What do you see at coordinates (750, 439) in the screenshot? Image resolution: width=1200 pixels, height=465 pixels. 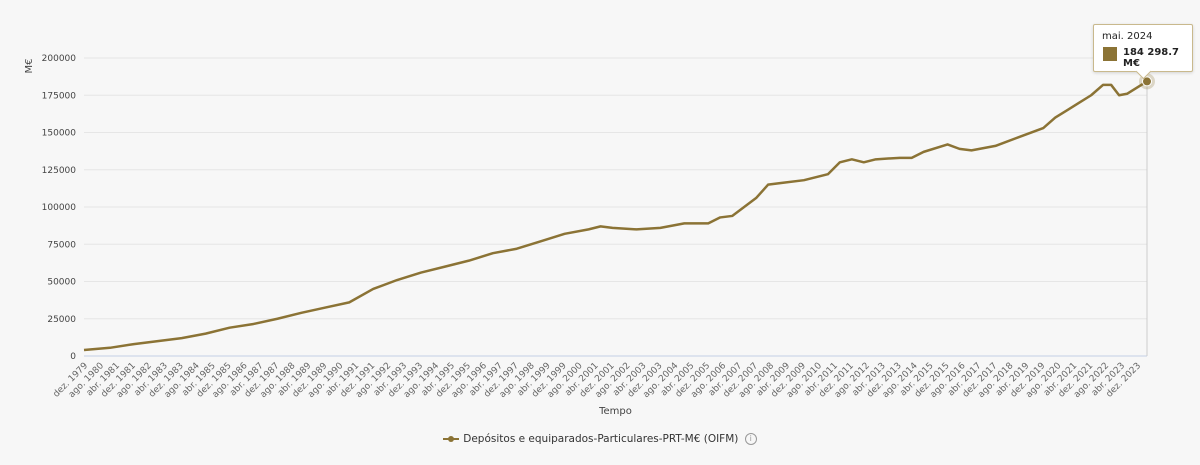 I see `info-icon: i` at bounding box center [750, 439].